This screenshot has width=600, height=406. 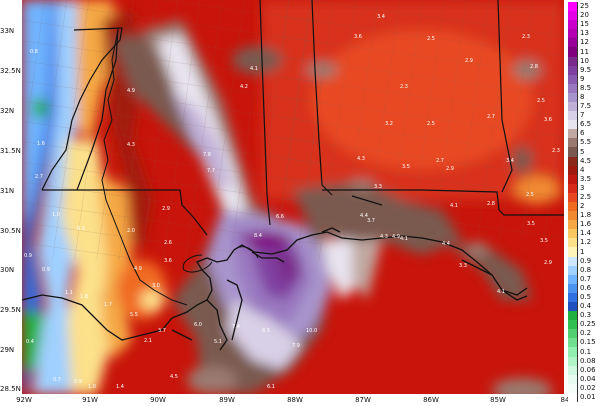 What do you see at coordinates (463, 266) in the screenshot?
I see `map-value: 3.3` at bounding box center [463, 266].